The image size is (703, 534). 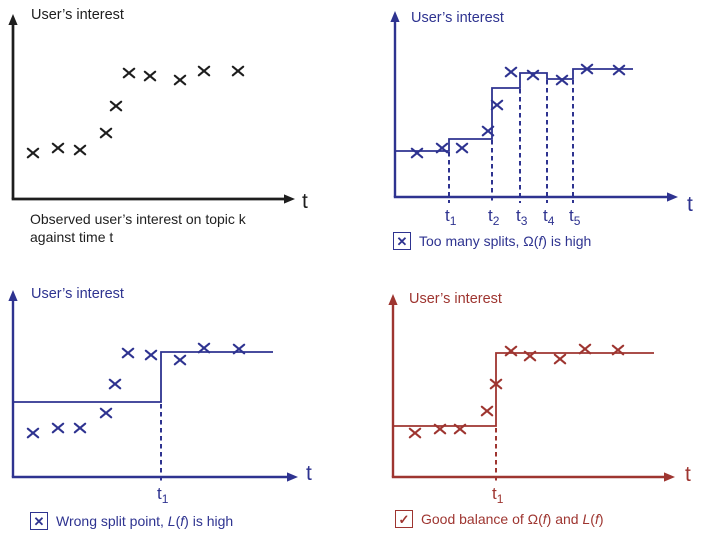 What do you see at coordinates (505, 241) in the screenshot?
I see `caption-text: Too many splits, Ω(f) is high` at bounding box center [505, 241].